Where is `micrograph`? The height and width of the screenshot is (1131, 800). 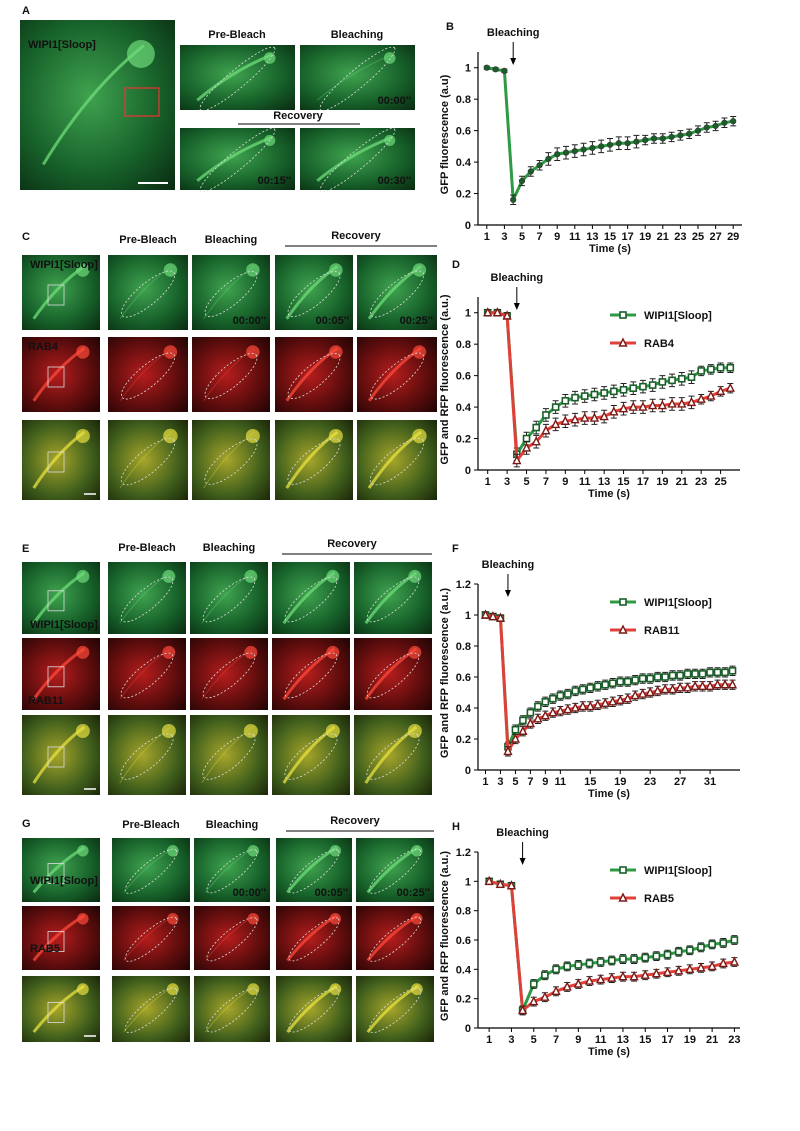
micrograph is located at coordinates (357, 77).